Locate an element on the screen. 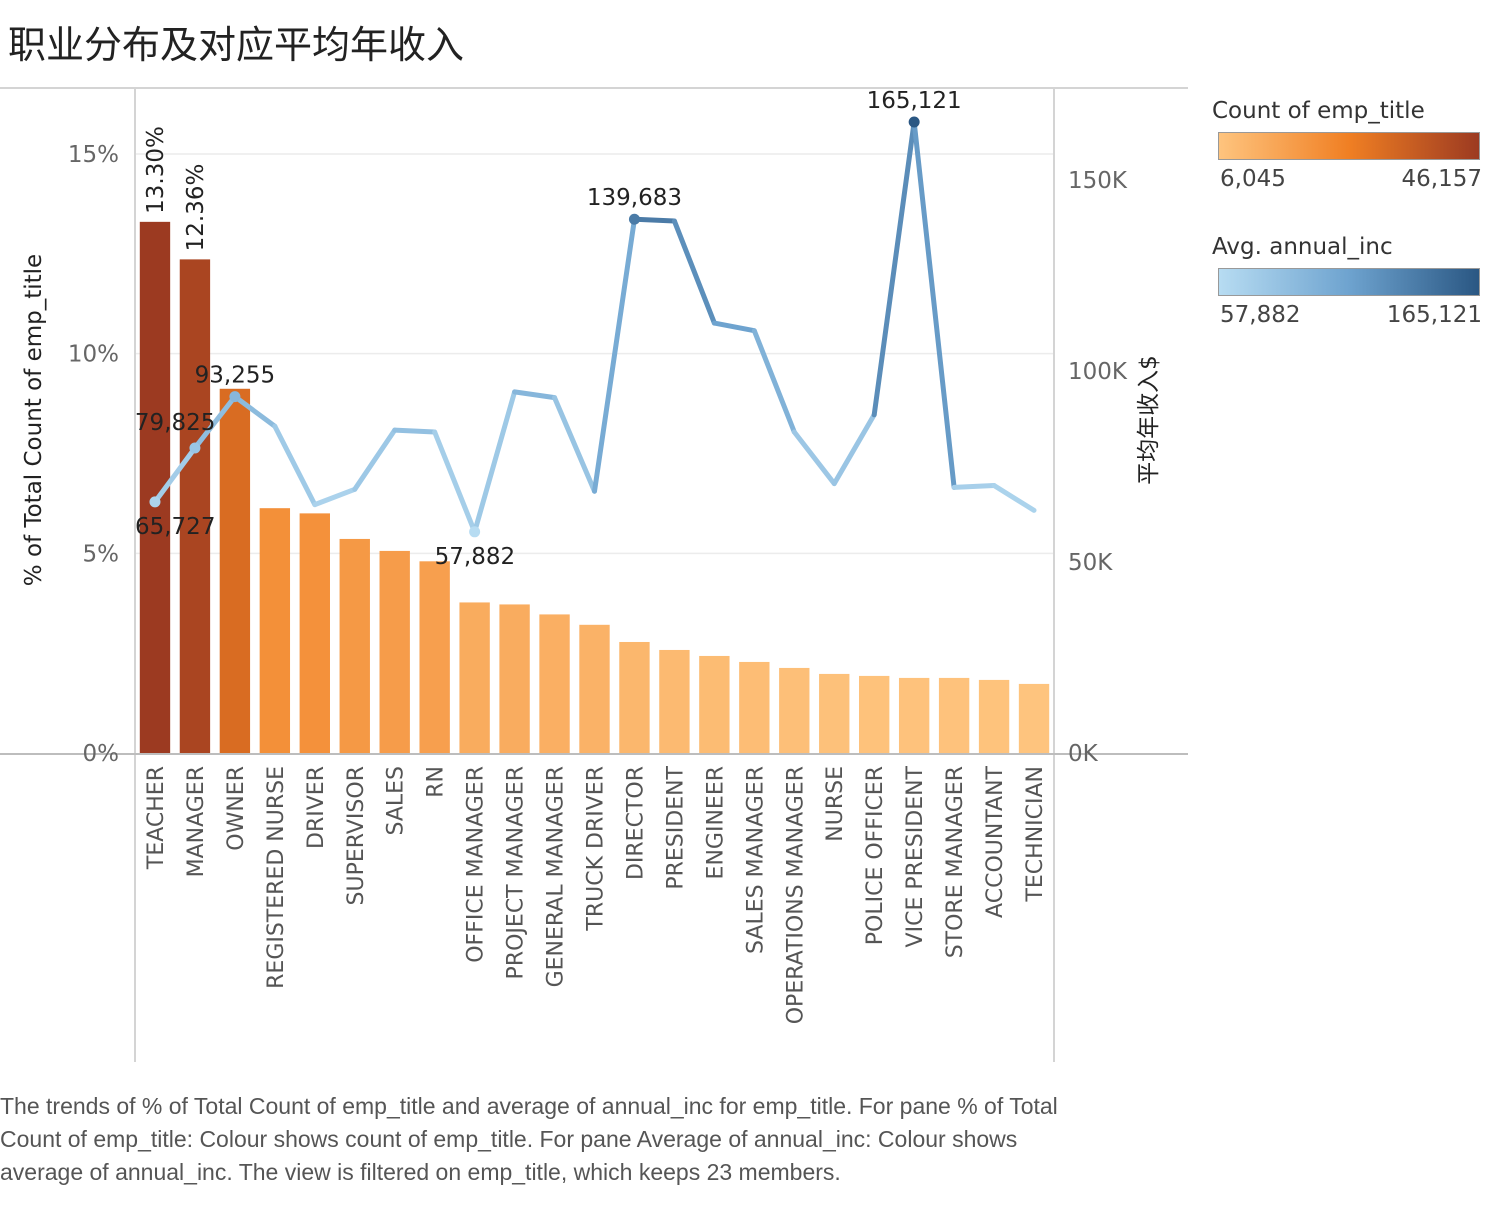 The image size is (1492, 1228). chart-title: 职业分布及对应平均年收入 is located at coordinates (236, 45).